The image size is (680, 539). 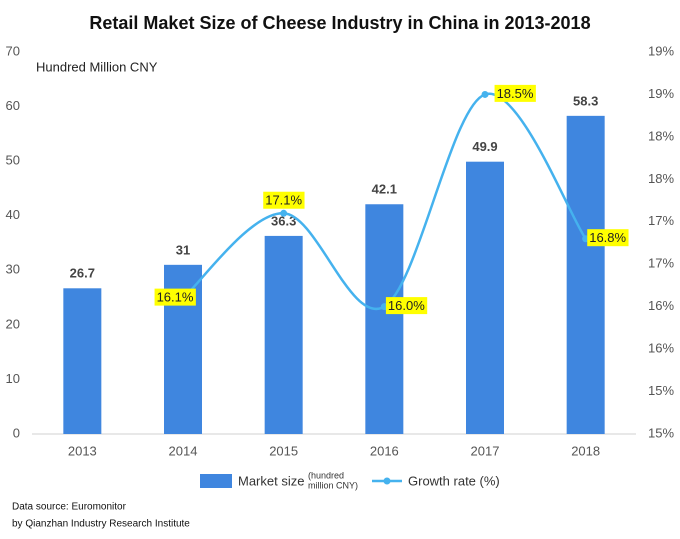 I want to click on y-tick-label: 40, so click(x=13, y=214).